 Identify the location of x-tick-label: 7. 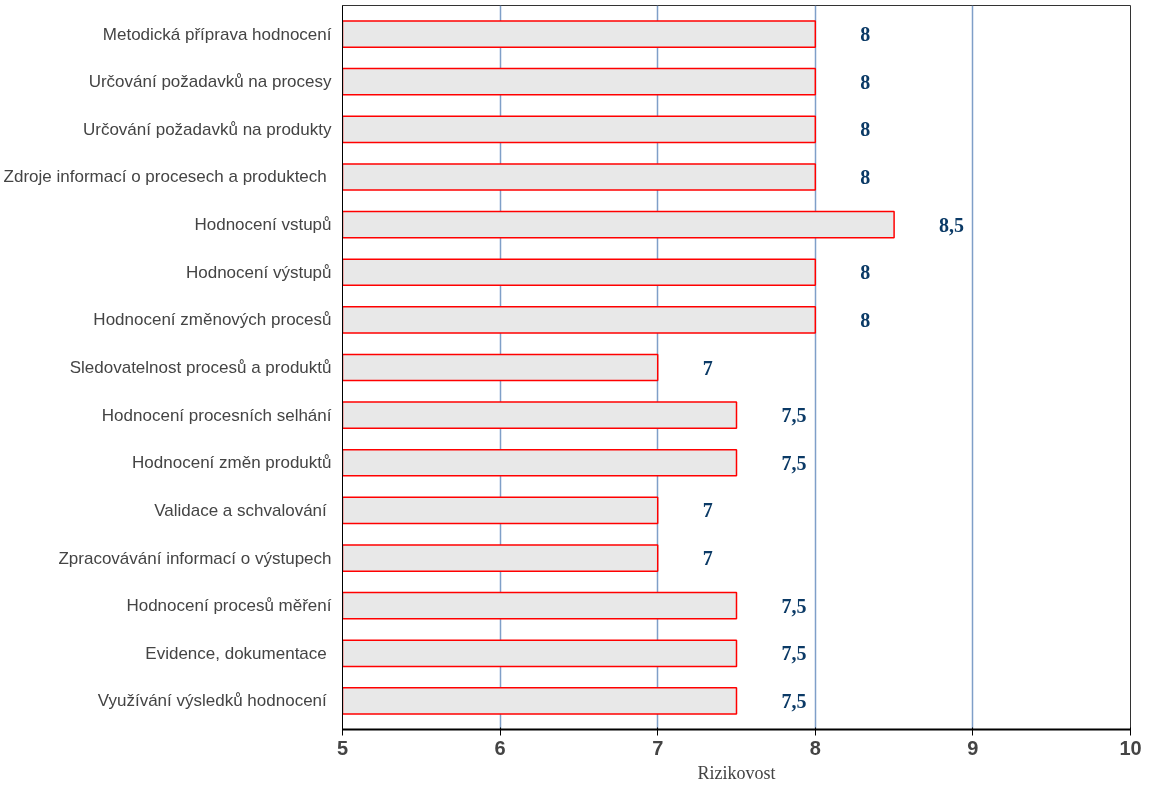
(658, 747).